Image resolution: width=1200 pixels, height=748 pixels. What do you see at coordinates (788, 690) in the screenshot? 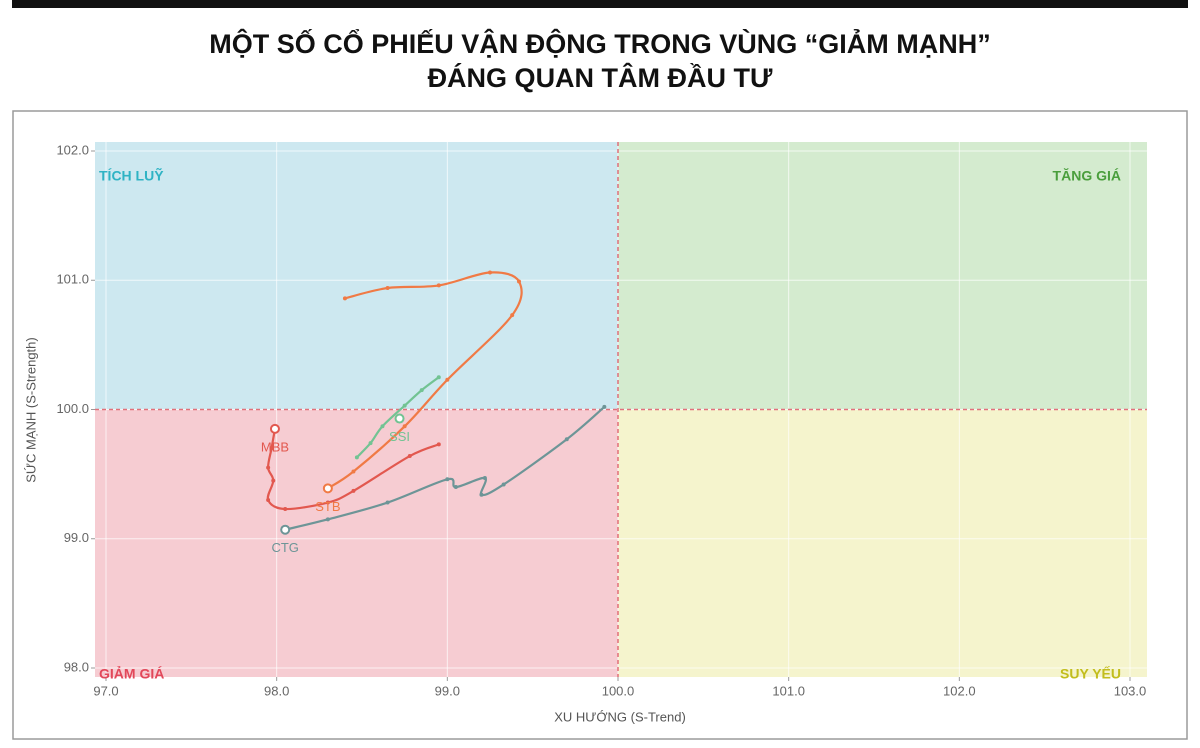
I see `x-tick-label: 101.0` at bounding box center [788, 690].